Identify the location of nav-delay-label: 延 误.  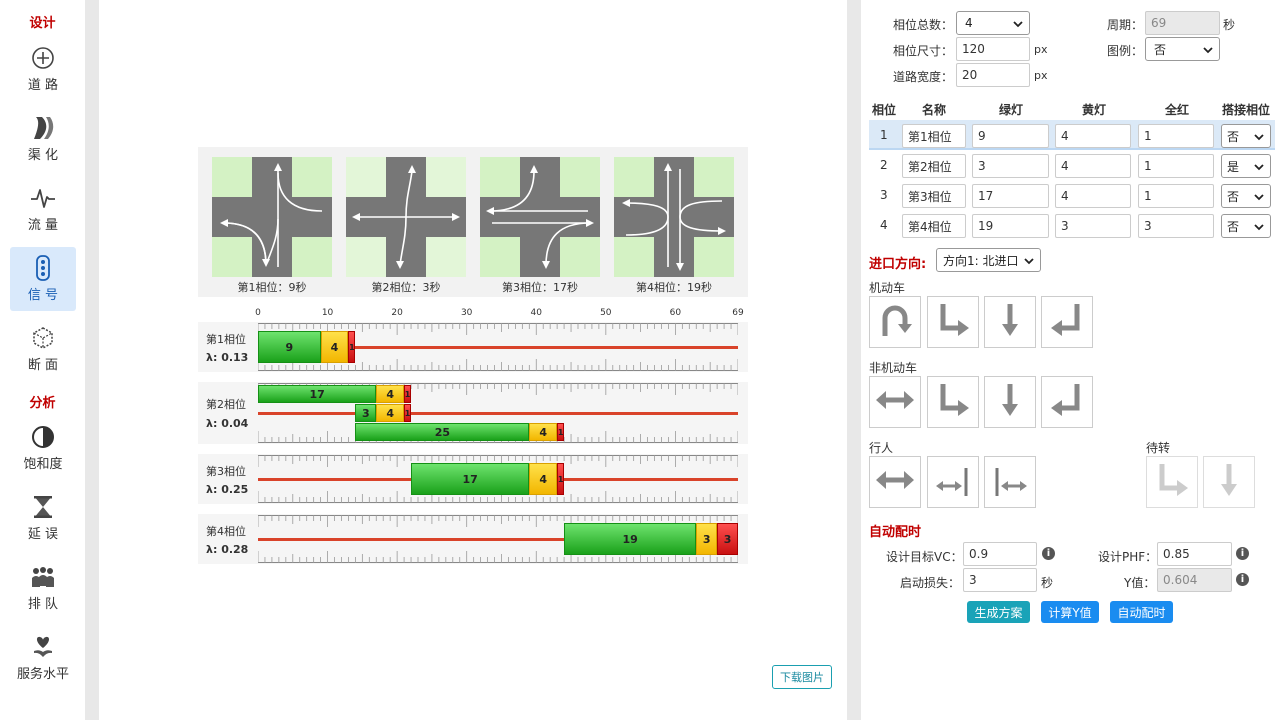
(43, 534).